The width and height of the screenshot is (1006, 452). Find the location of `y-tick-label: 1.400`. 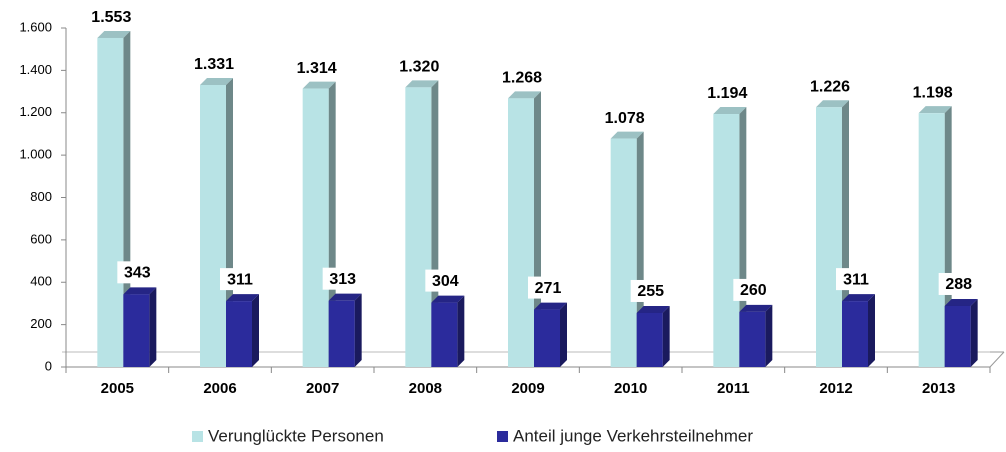

y-tick-label: 1.400 is located at coordinates (35, 69).